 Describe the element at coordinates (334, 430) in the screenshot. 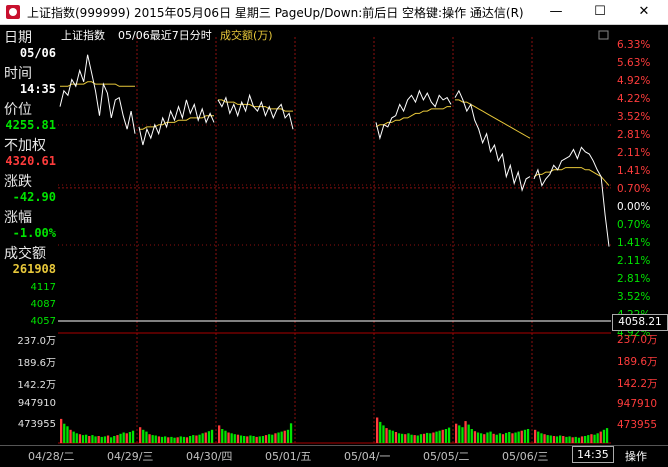

I see `volume-bars` at that location.